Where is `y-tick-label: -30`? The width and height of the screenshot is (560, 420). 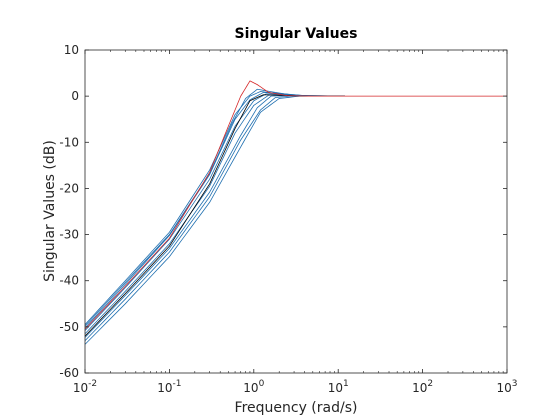
y-tick-label: -30 is located at coordinates (69, 235).